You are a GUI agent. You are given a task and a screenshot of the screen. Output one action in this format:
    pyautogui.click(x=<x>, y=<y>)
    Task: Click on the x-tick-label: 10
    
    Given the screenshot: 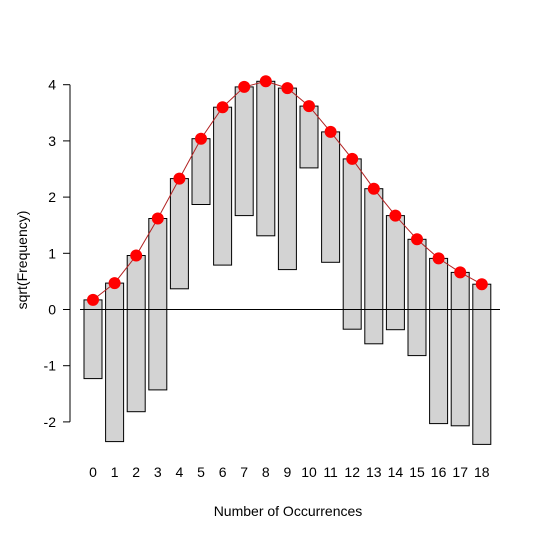 What is the action you would take?
    pyautogui.click(x=309, y=472)
    